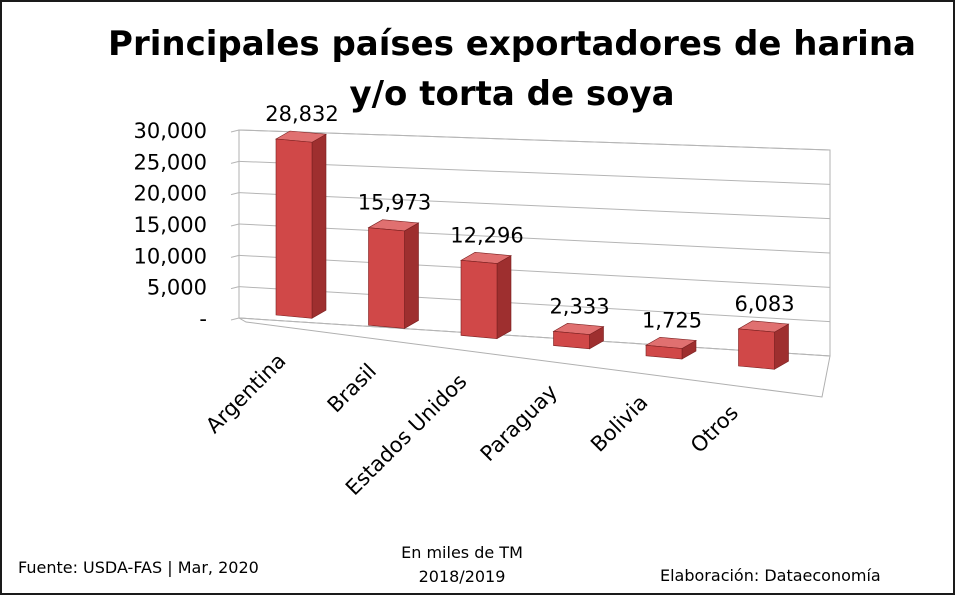 Image resolution: width=955 pixels, height=597 pixels. What do you see at coordinates (479, 299) in the screenshot?
I see `bar-estados-unidos` at bounding box center [479, 299].